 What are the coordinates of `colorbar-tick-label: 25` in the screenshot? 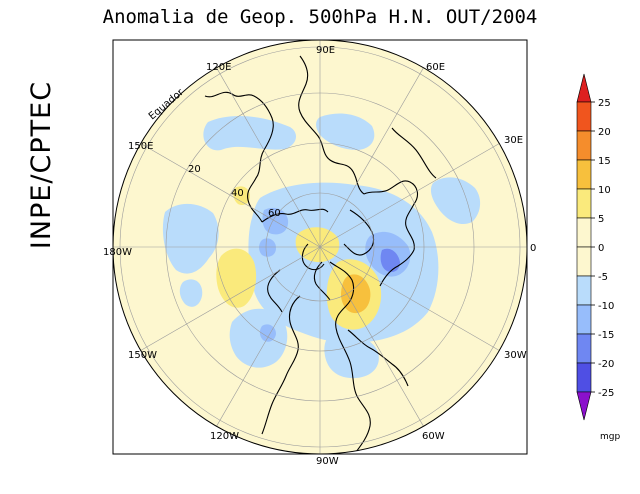 It's located at (604, 103).